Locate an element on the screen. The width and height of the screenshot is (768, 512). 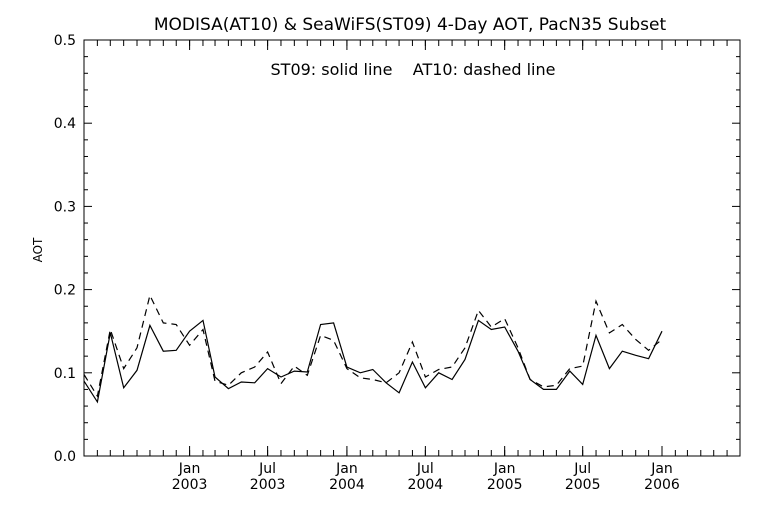
line-style-annotation: ST09: solid line AT10: dashed line is located at coordinates (413, 69).